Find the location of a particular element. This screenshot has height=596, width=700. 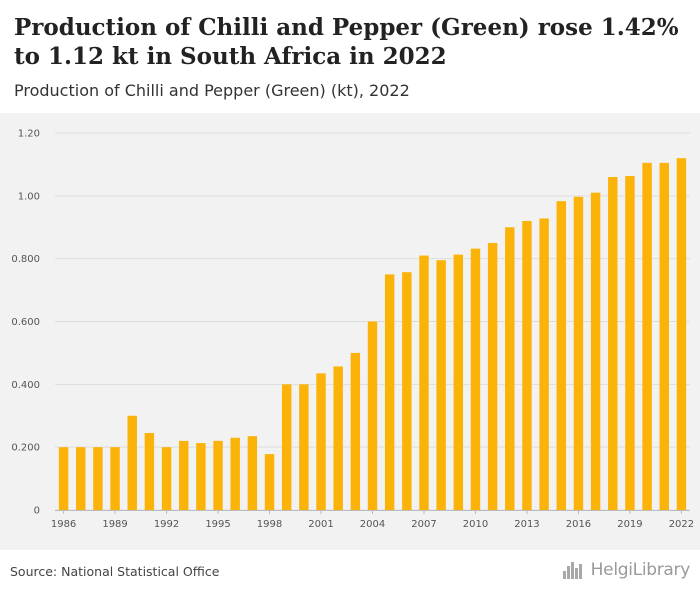

y-tick-label: 0 is located at coordinates (37, 511).